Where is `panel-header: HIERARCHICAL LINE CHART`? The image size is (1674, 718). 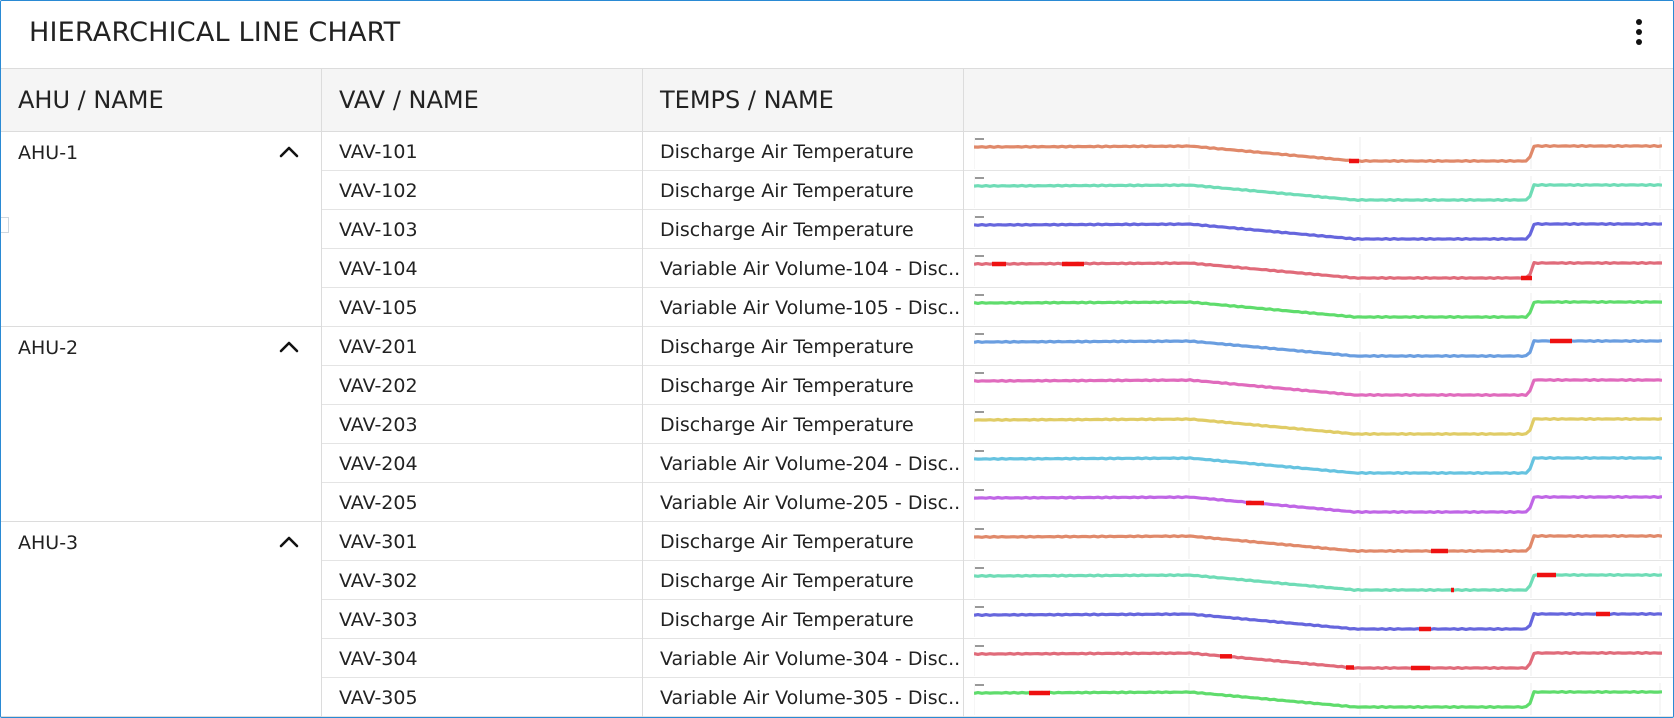
panel-header: HIERARCHICAL LINE CHART is located at coordinates (837, 35).